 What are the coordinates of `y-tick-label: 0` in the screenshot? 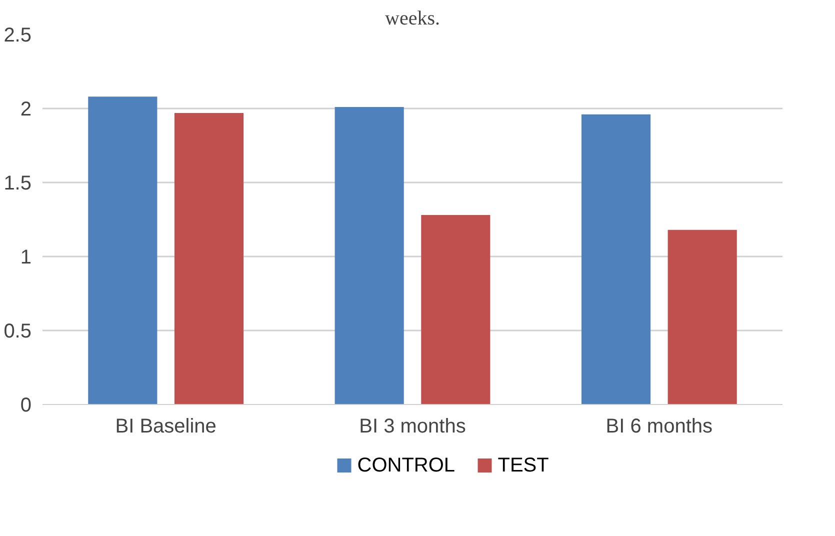 It's located at (26, 405).